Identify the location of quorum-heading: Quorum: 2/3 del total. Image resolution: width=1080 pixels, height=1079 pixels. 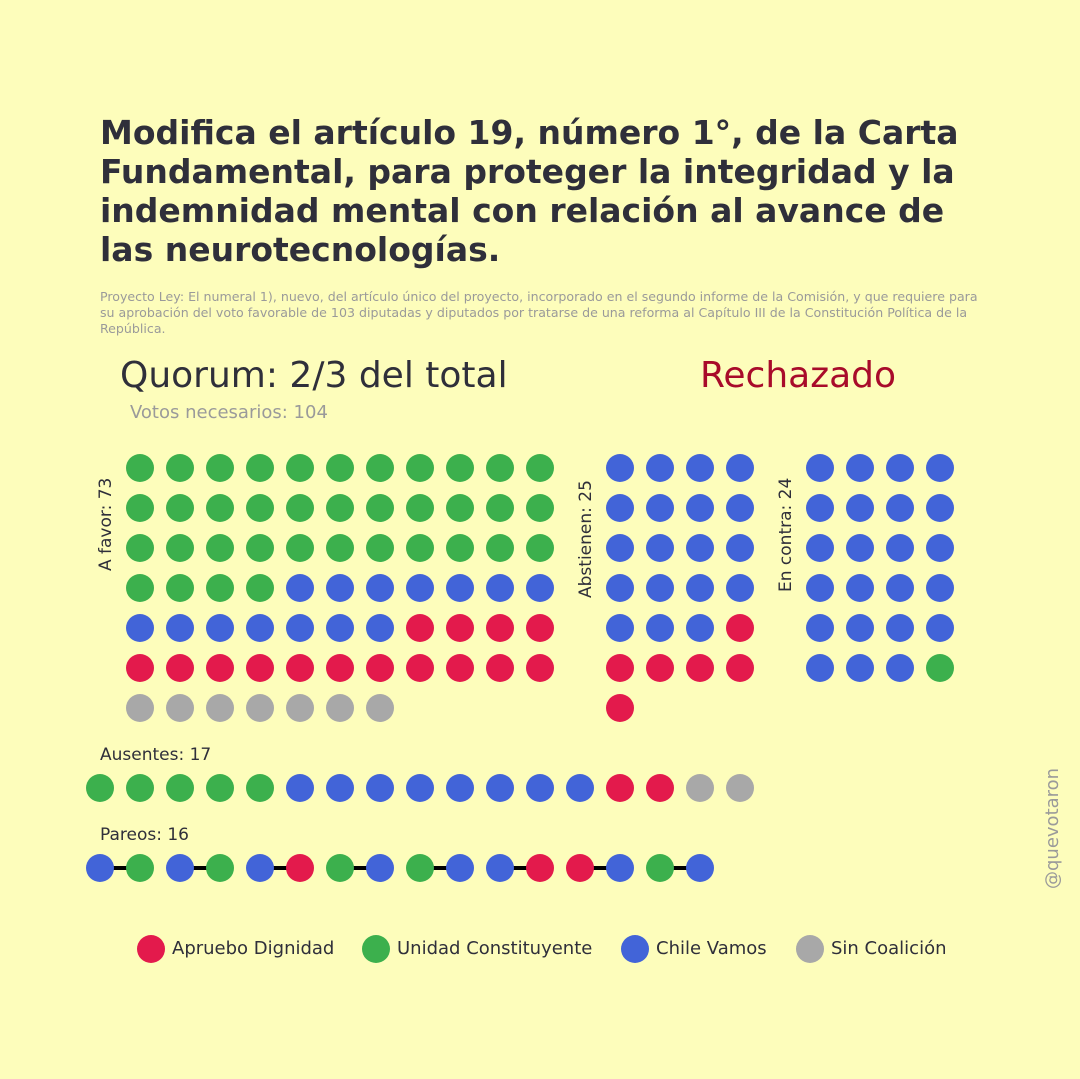
(314, 375).